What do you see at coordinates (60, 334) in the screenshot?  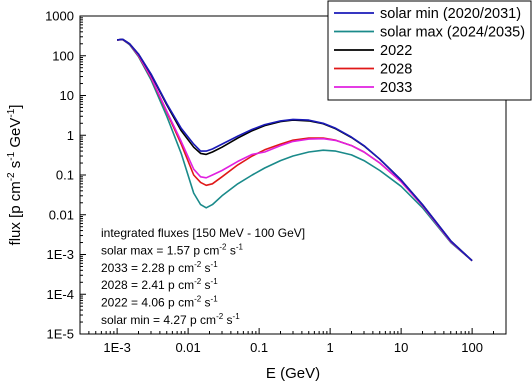 I see `y-tick-label: 1E-5` at bounding box center [60, 334].